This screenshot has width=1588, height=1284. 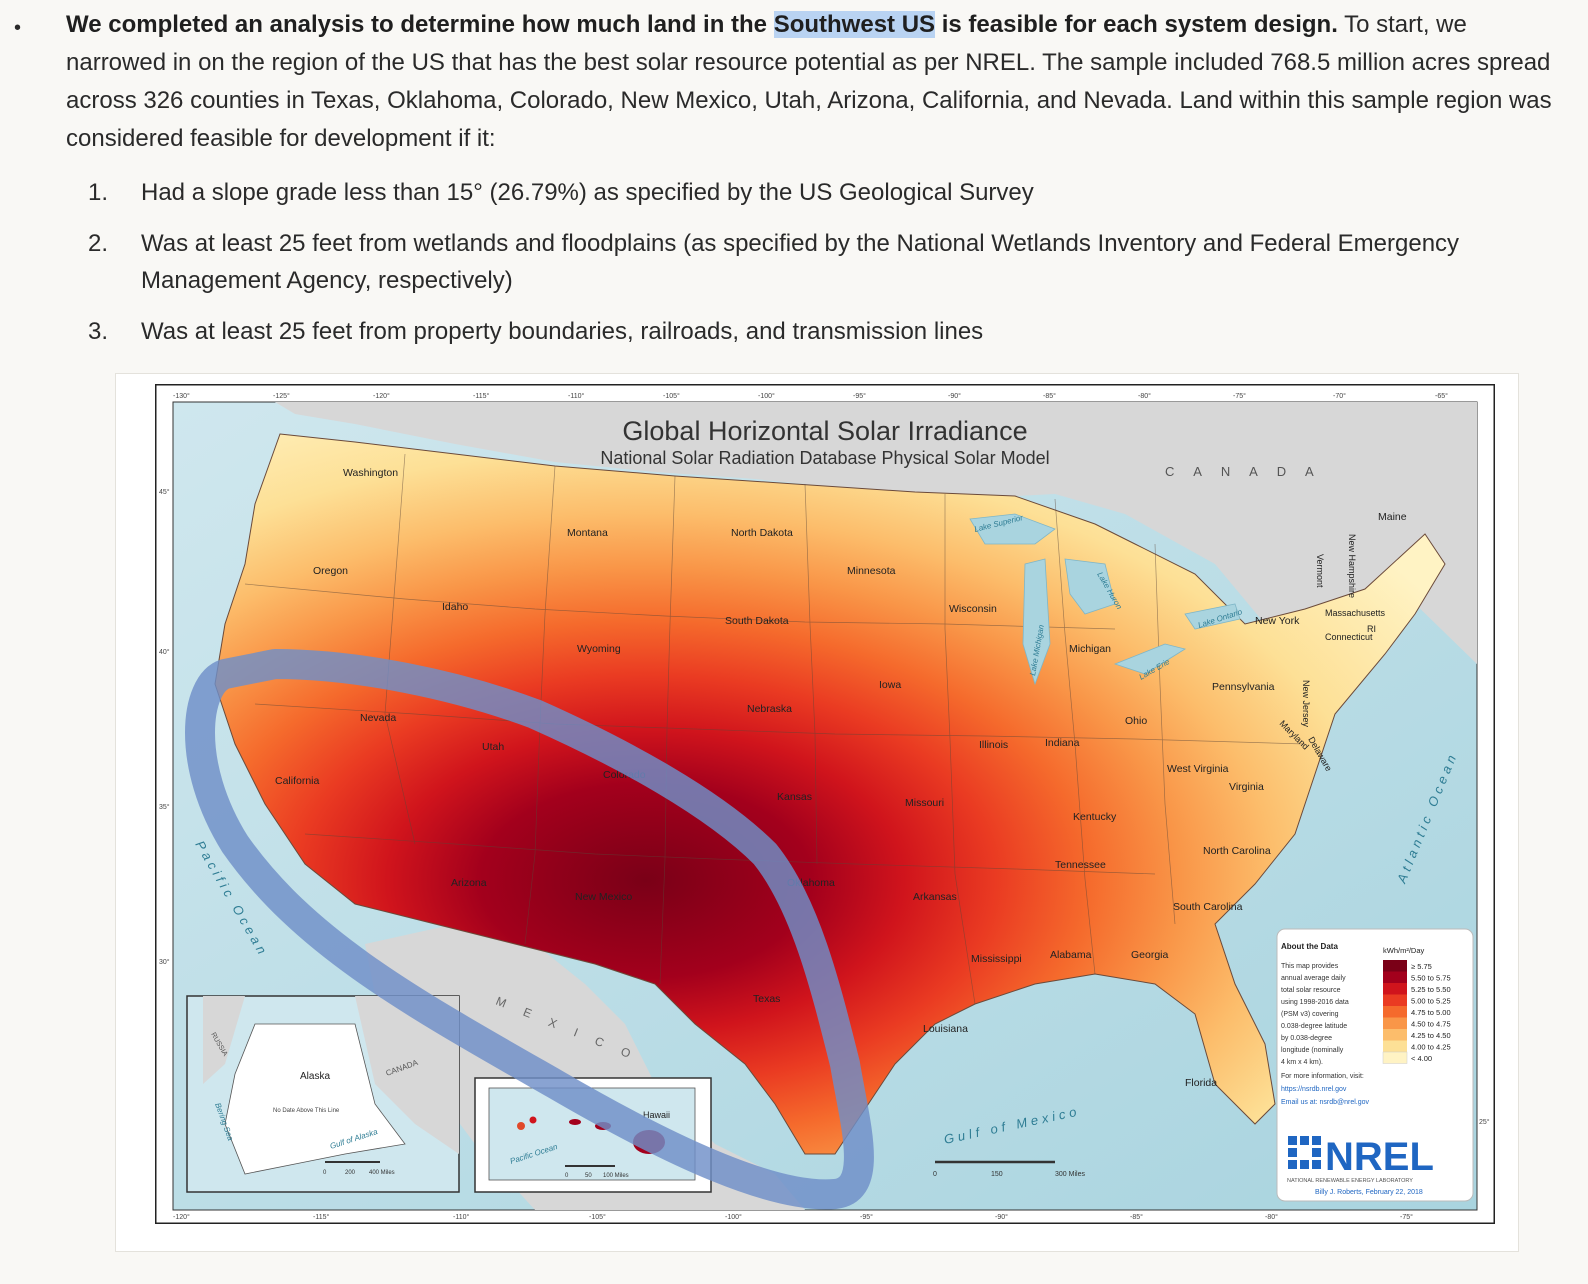 I want to click on list-number: 1., so click(x=98, y=192).